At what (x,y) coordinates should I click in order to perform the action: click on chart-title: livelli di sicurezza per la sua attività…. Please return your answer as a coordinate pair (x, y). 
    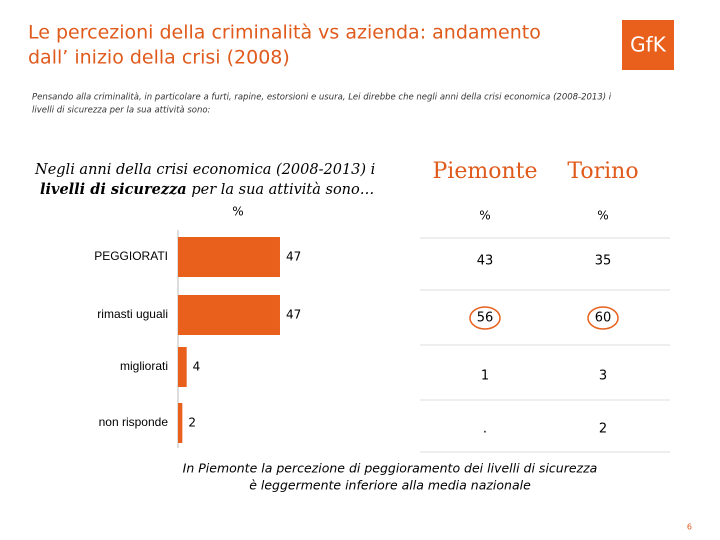
    Looking at the image, I should click on (207, 189).